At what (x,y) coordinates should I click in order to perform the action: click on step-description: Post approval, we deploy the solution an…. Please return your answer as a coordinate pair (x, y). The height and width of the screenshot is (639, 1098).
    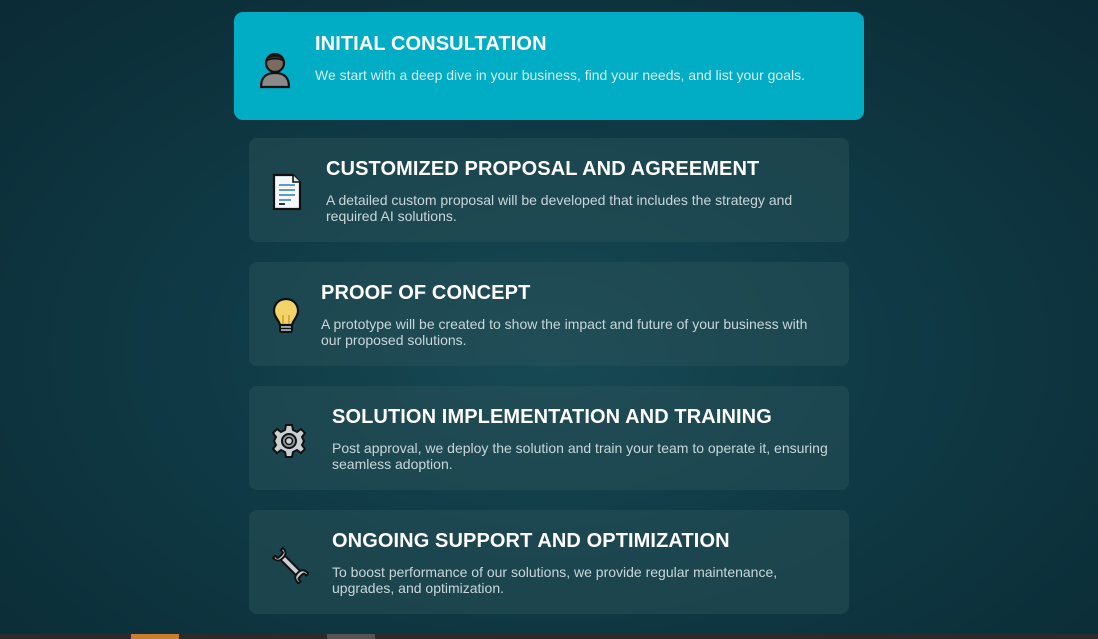
    Looking at the image, I should click on (580, 456).